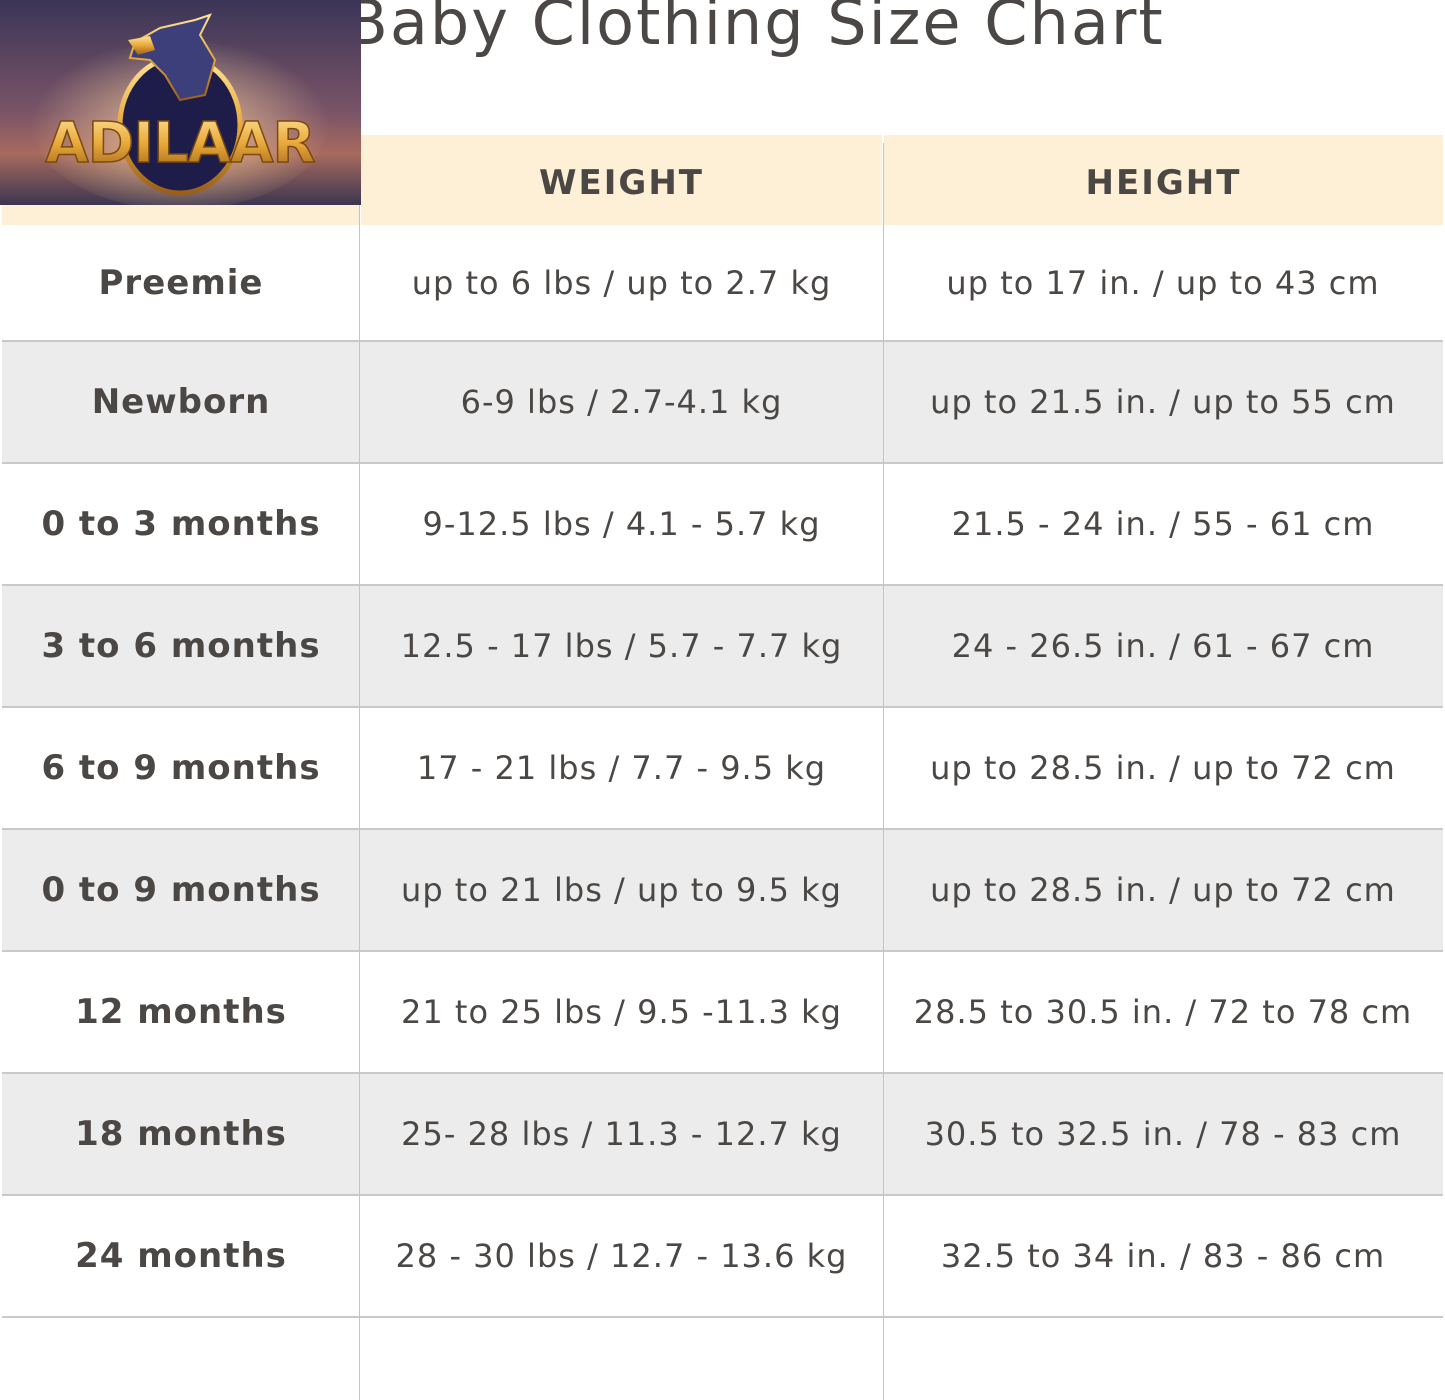 This screenshot has height=1400, width=1445. What do you see at coordinates (181, 1256) in the screenshot?
I see `size-cell: 24 months` at bounding box center [181, 1256].